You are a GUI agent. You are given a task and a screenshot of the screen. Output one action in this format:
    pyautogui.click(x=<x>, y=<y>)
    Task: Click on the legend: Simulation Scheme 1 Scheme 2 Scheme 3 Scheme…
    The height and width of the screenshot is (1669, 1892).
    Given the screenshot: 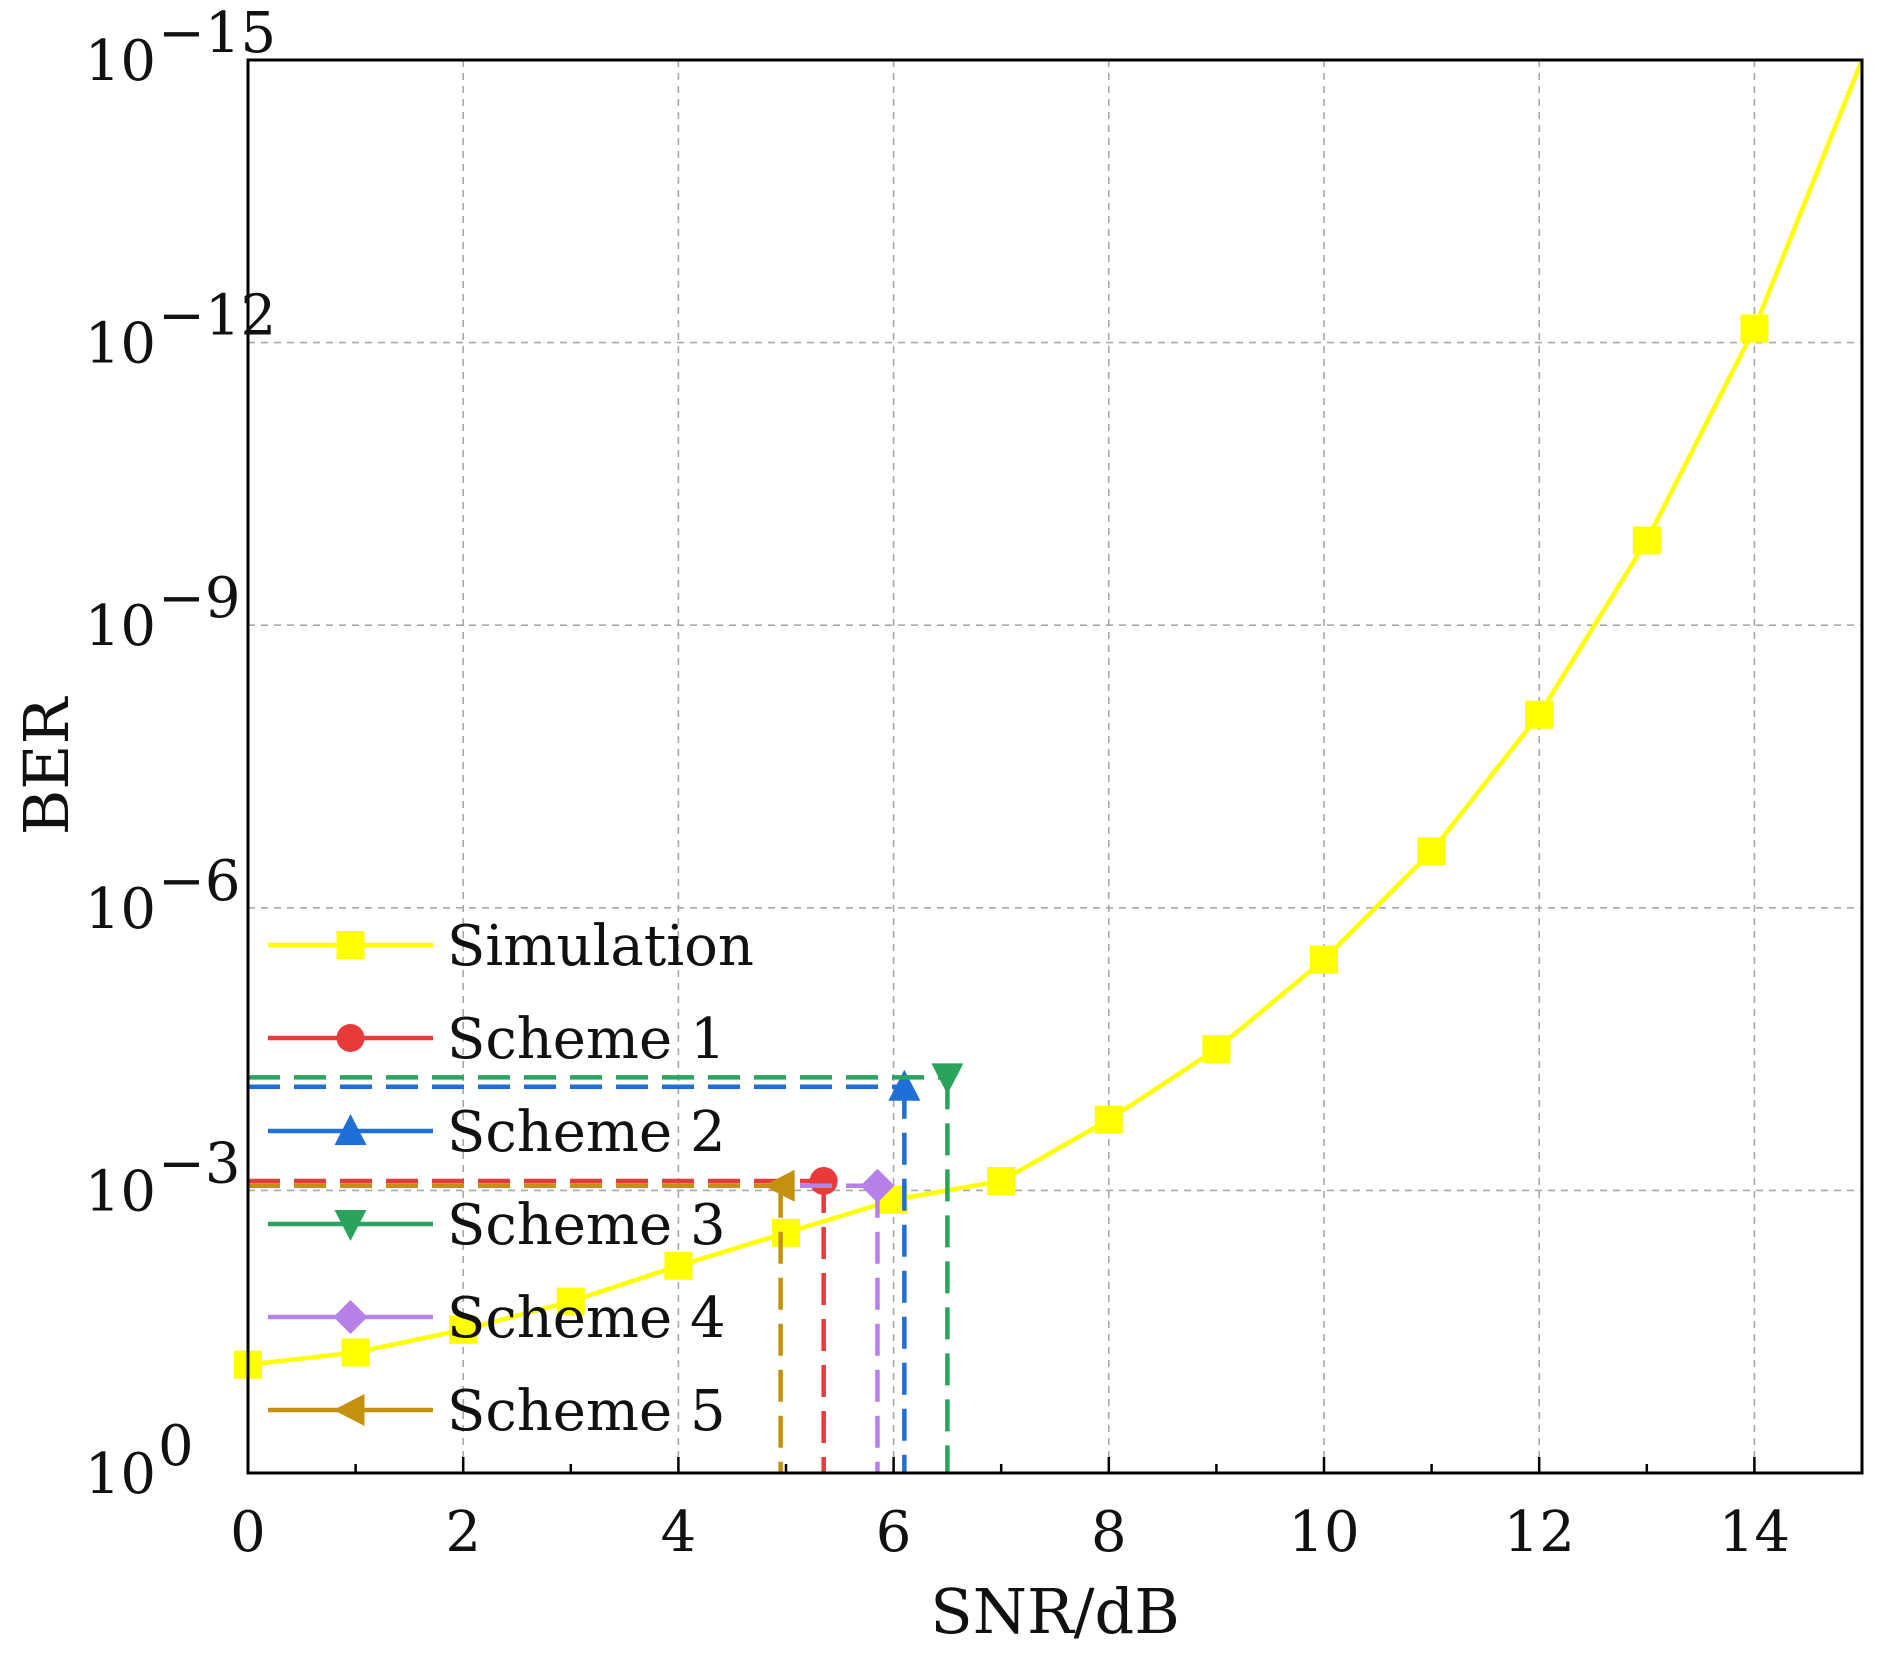 What is the action you would take?
    pyautogui.click(x=511, y=1179)
    